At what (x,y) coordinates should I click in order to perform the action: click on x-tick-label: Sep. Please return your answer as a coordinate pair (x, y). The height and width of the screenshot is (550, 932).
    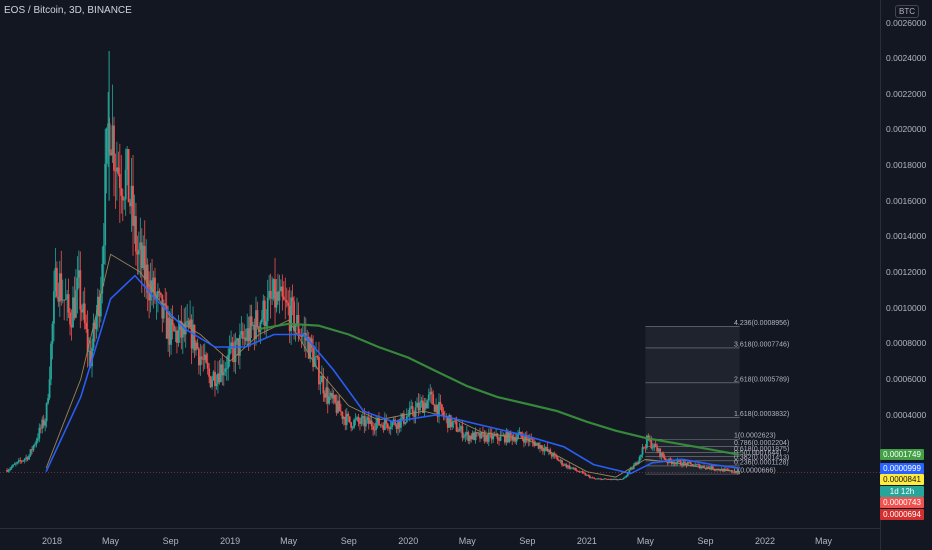
    Looking at the image, I should click on (705, 541).